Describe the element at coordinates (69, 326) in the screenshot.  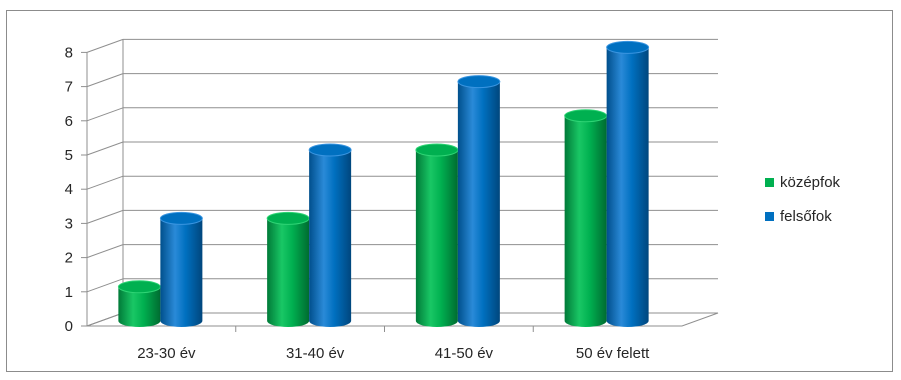
I see `y-tick-label: 0` at that location.